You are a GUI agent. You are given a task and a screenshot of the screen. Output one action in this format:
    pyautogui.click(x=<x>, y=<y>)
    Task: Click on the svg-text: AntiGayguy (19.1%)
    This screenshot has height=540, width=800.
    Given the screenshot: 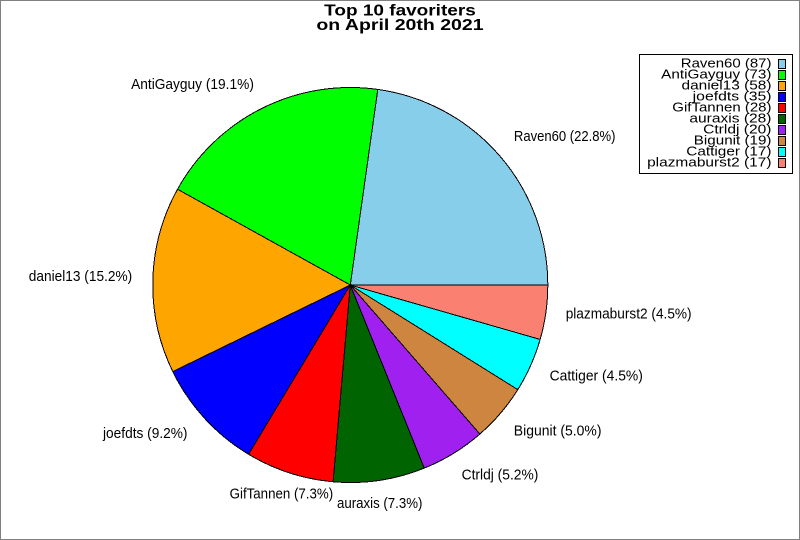 What is the action you would take?
    pyautogui.click(x=192, y=85)
    